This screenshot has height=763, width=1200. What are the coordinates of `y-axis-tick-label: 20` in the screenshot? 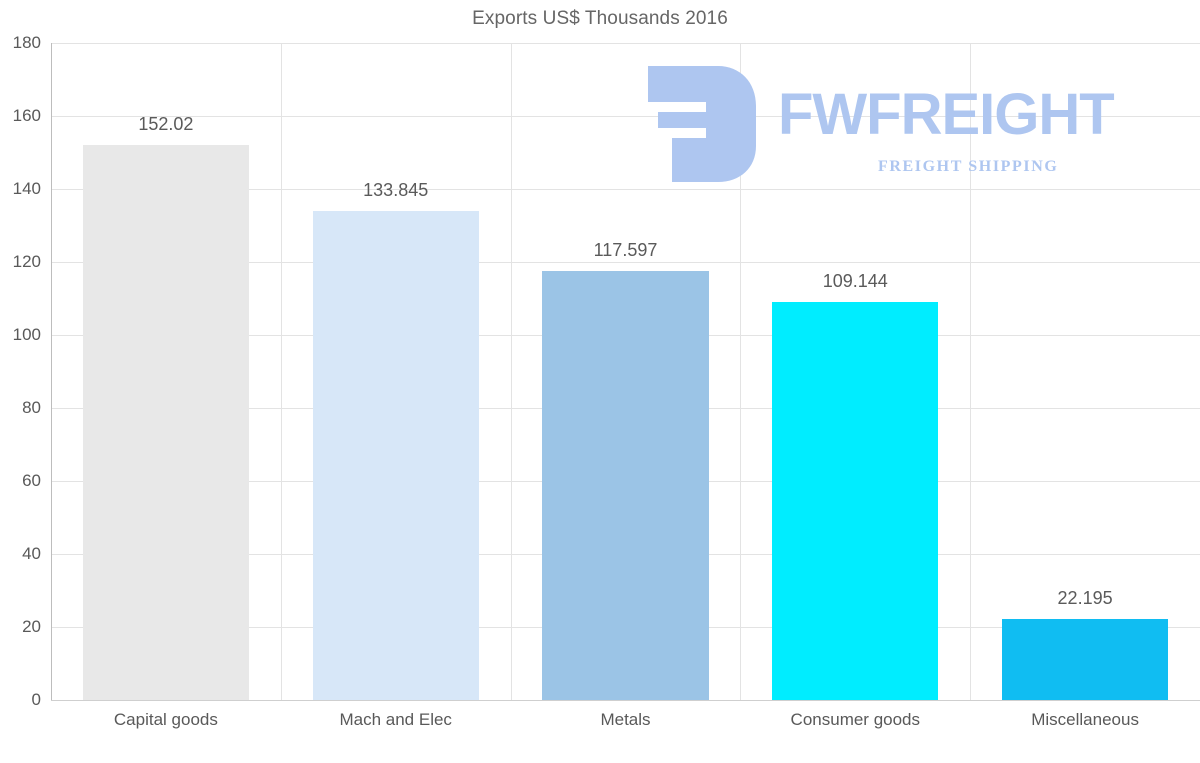 It's located at (31, 626).